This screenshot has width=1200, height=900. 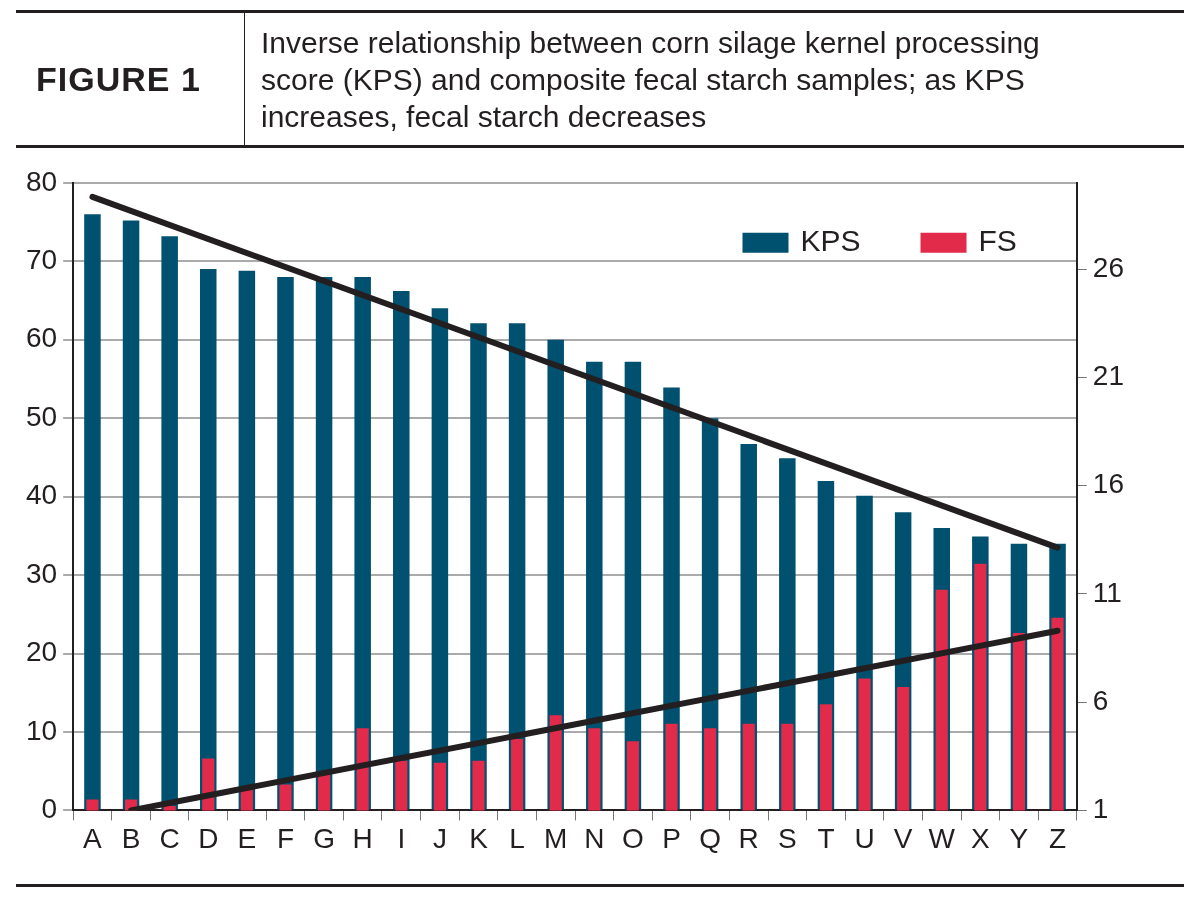 What do you see at coordinates (864, 838) in the screenshot?
I see `x-tick-label: U` at bounding box center [864, 838].